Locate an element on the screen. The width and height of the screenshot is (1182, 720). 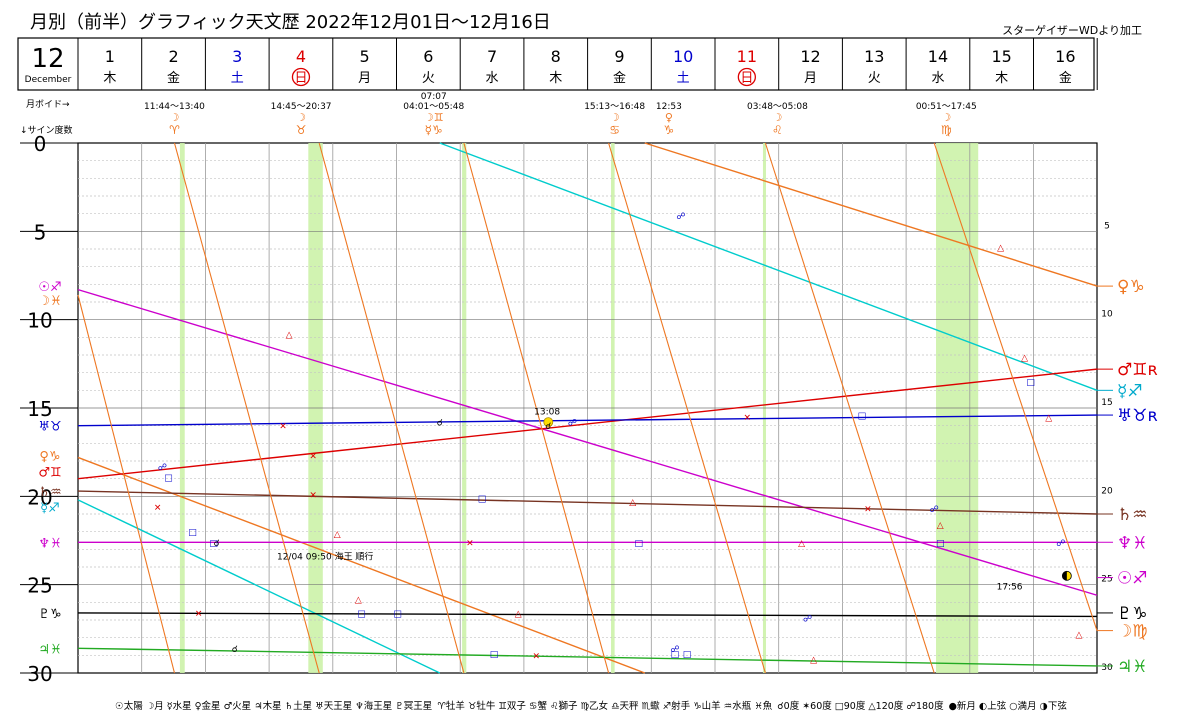
y-tick-label: 10 is located at coordinates (39, 321).